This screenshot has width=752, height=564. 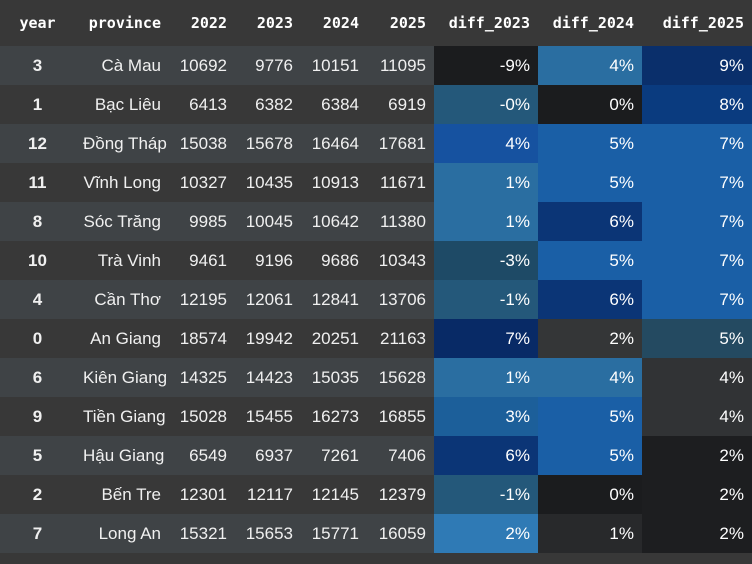 I want to click on table-cell: 21163, so click(x=400, y=338).